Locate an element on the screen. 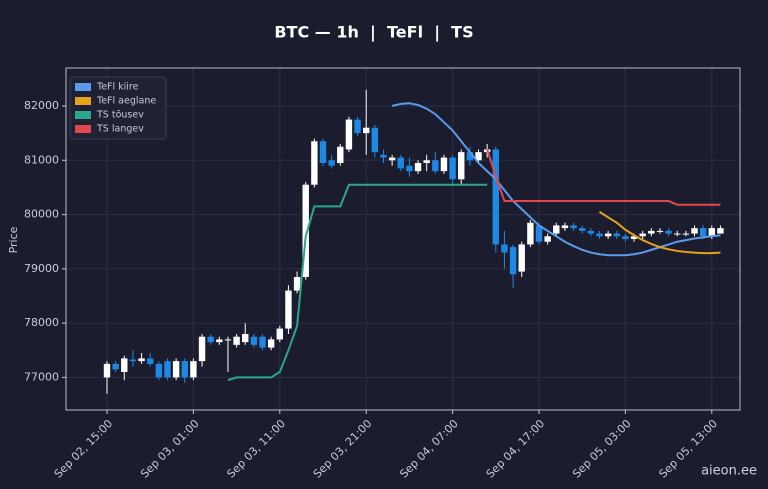 Image resolution: width=768 pixels, height=489 pixels. legend-label: TS langev is located at coordinates (120, 129).